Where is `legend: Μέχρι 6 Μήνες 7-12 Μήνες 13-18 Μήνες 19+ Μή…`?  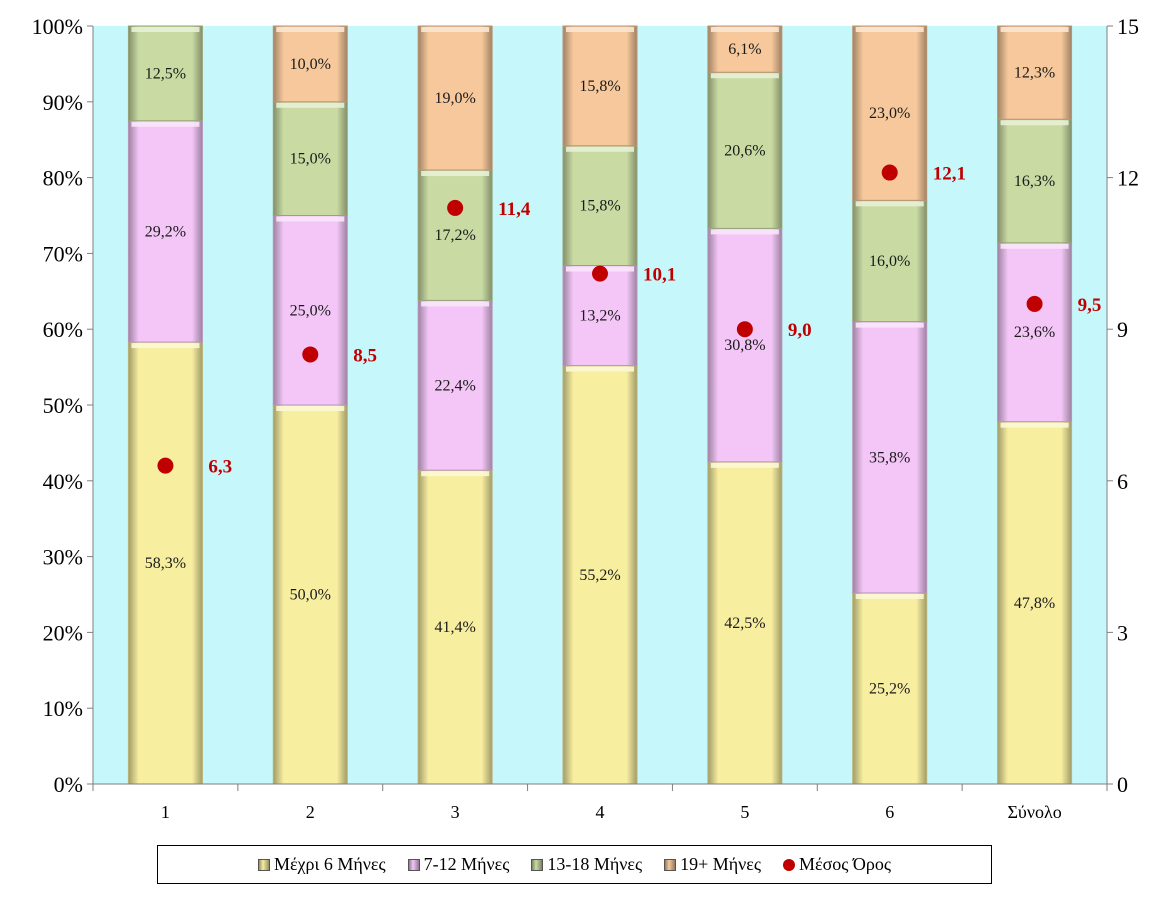
legend: Μέχρι 6 Μήνες 7-12 Μήνες 13-18 Μήνες 19+ Μή… is located at coordinates (574, 864).